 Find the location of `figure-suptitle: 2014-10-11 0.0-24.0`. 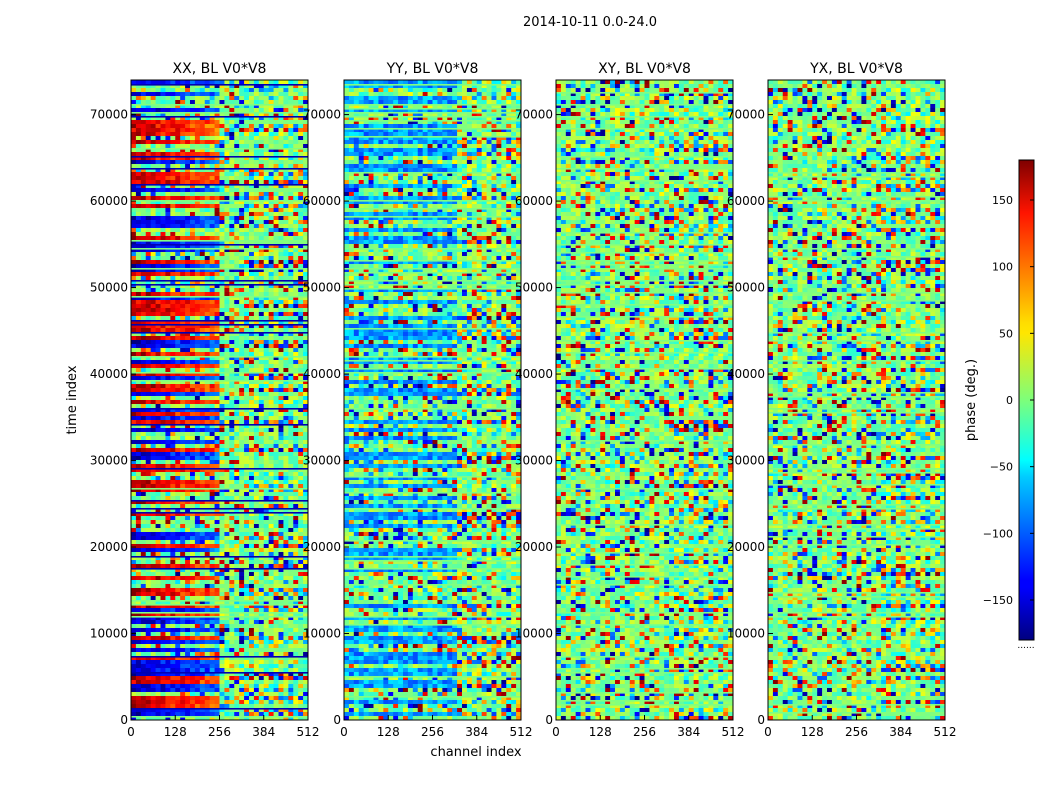

figure-suptitle: 2014-10-11 0.0-24.0 is located at coordinates (590, 22).